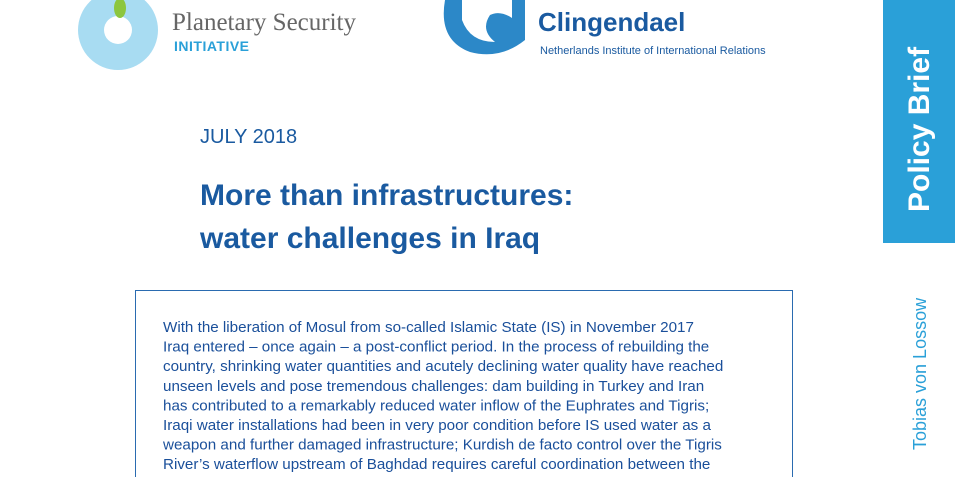  Describe the element at coordinates (386, 195) in the screenshot. I see `title-line: More than infrastructures:` at that location.